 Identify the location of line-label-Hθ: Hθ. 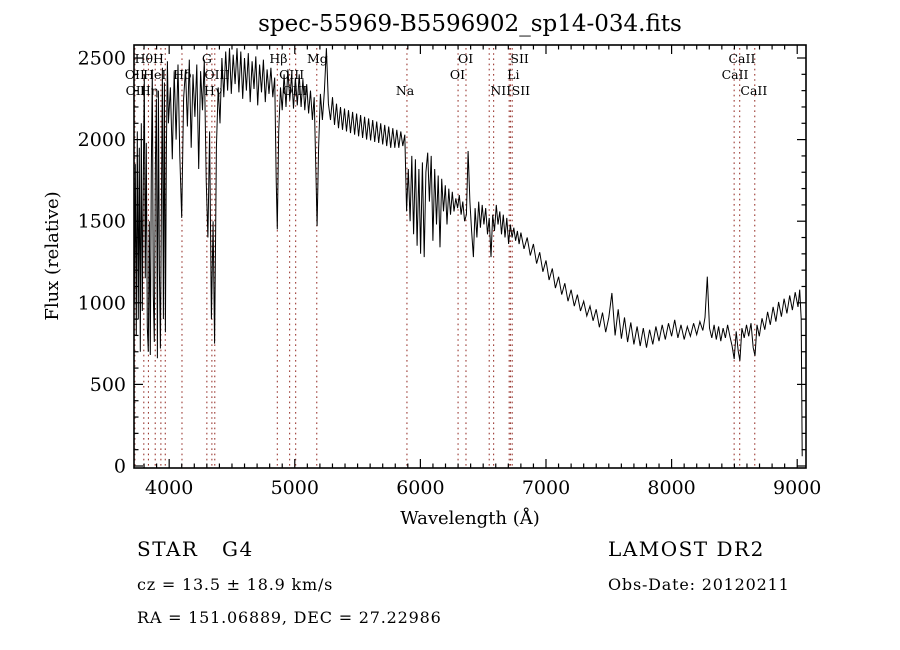
(144, 58).